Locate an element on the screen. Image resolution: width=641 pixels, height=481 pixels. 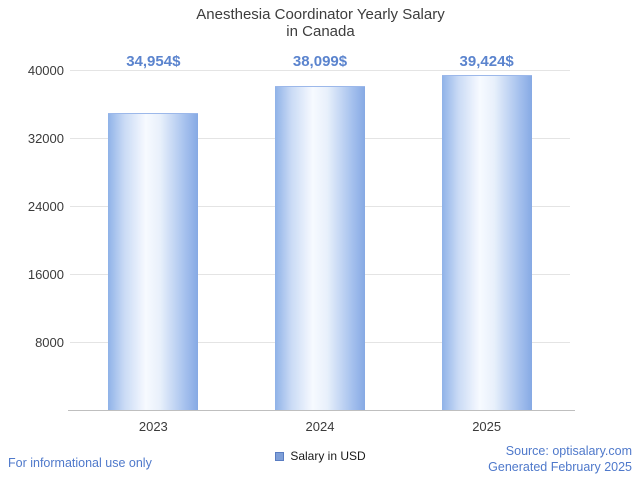
y-tick-label: 8000 is located at coordinates (49, 342).